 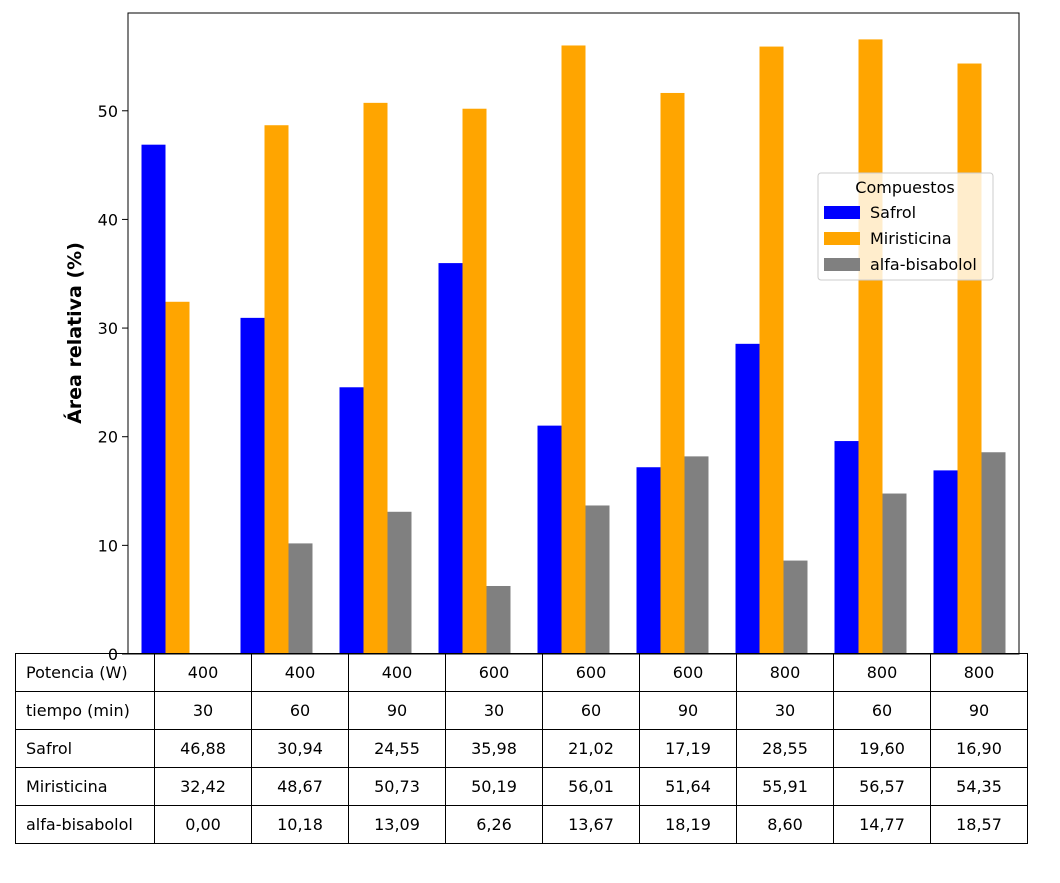 What do you see at coordinates (300, 786) in the screenshot?
I see `table-cell: 48,67` at bounding box center [300, 786].